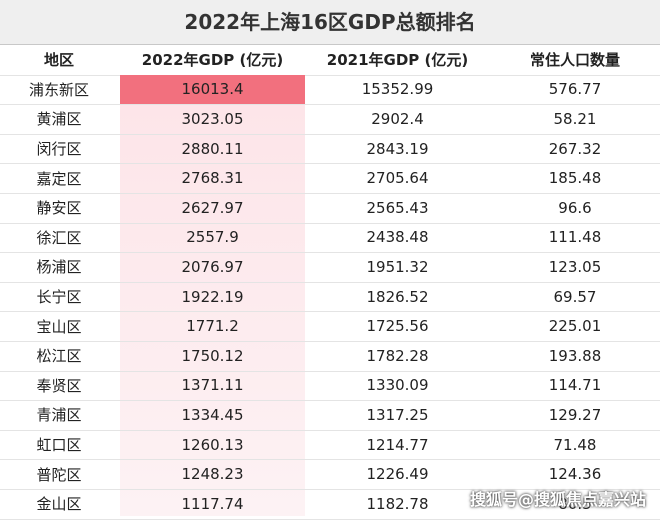 The image size is (660, 520). I want to click on table-row: 奉贤区 1371.11 1330.09 114.71, so click(330, 386).